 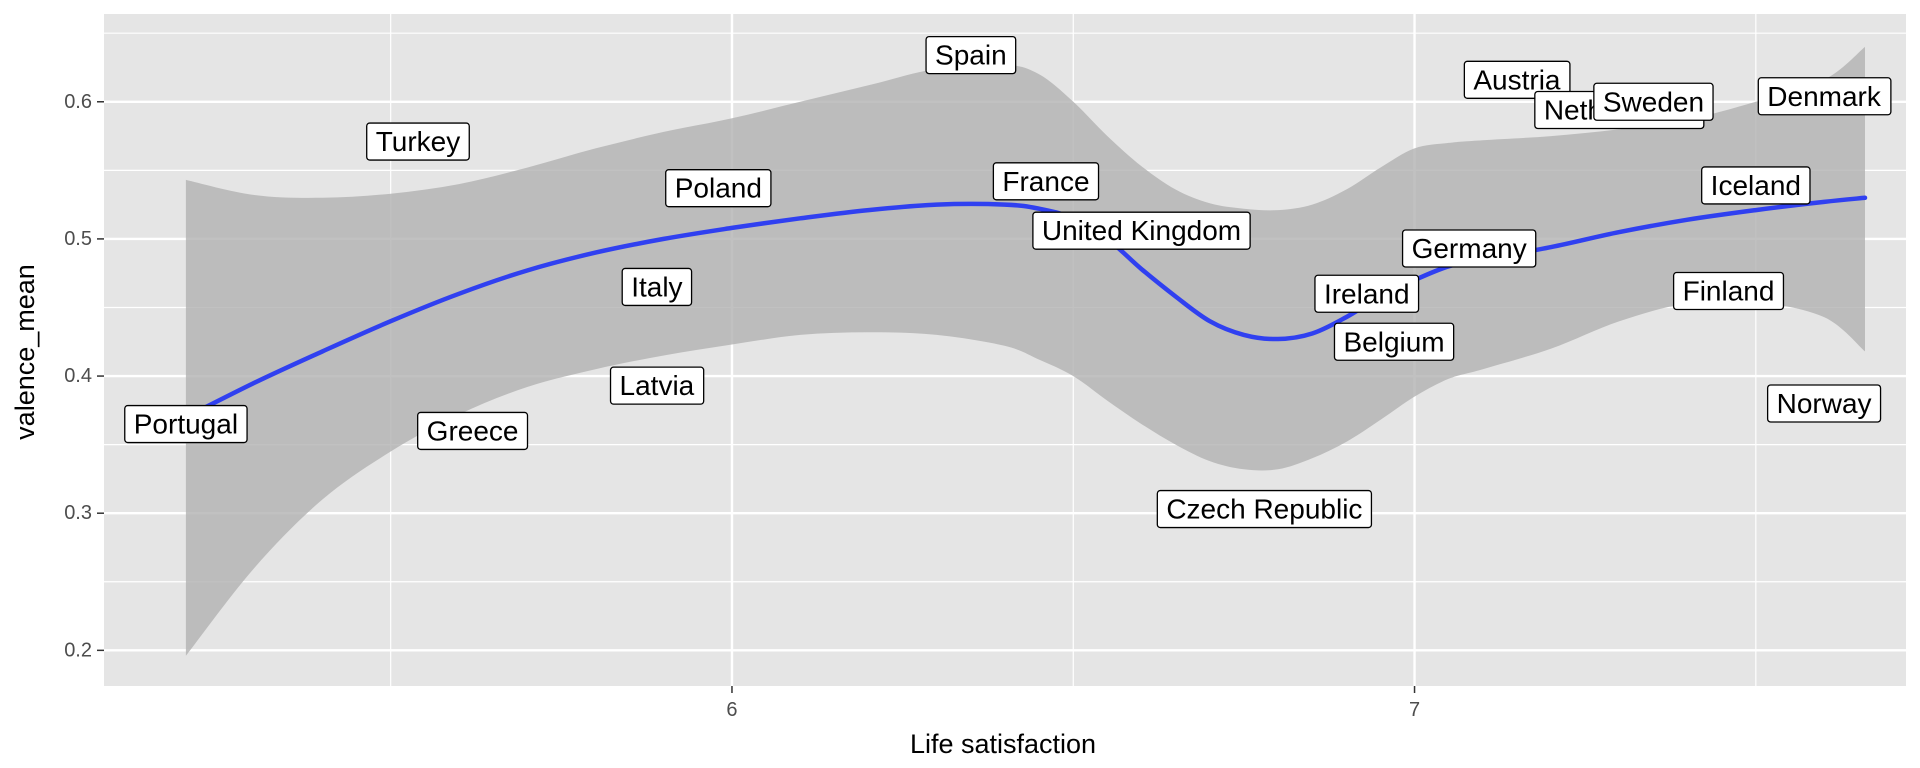 I want to click on point-label-portugal: Portugal, so click(x=186, y=424).